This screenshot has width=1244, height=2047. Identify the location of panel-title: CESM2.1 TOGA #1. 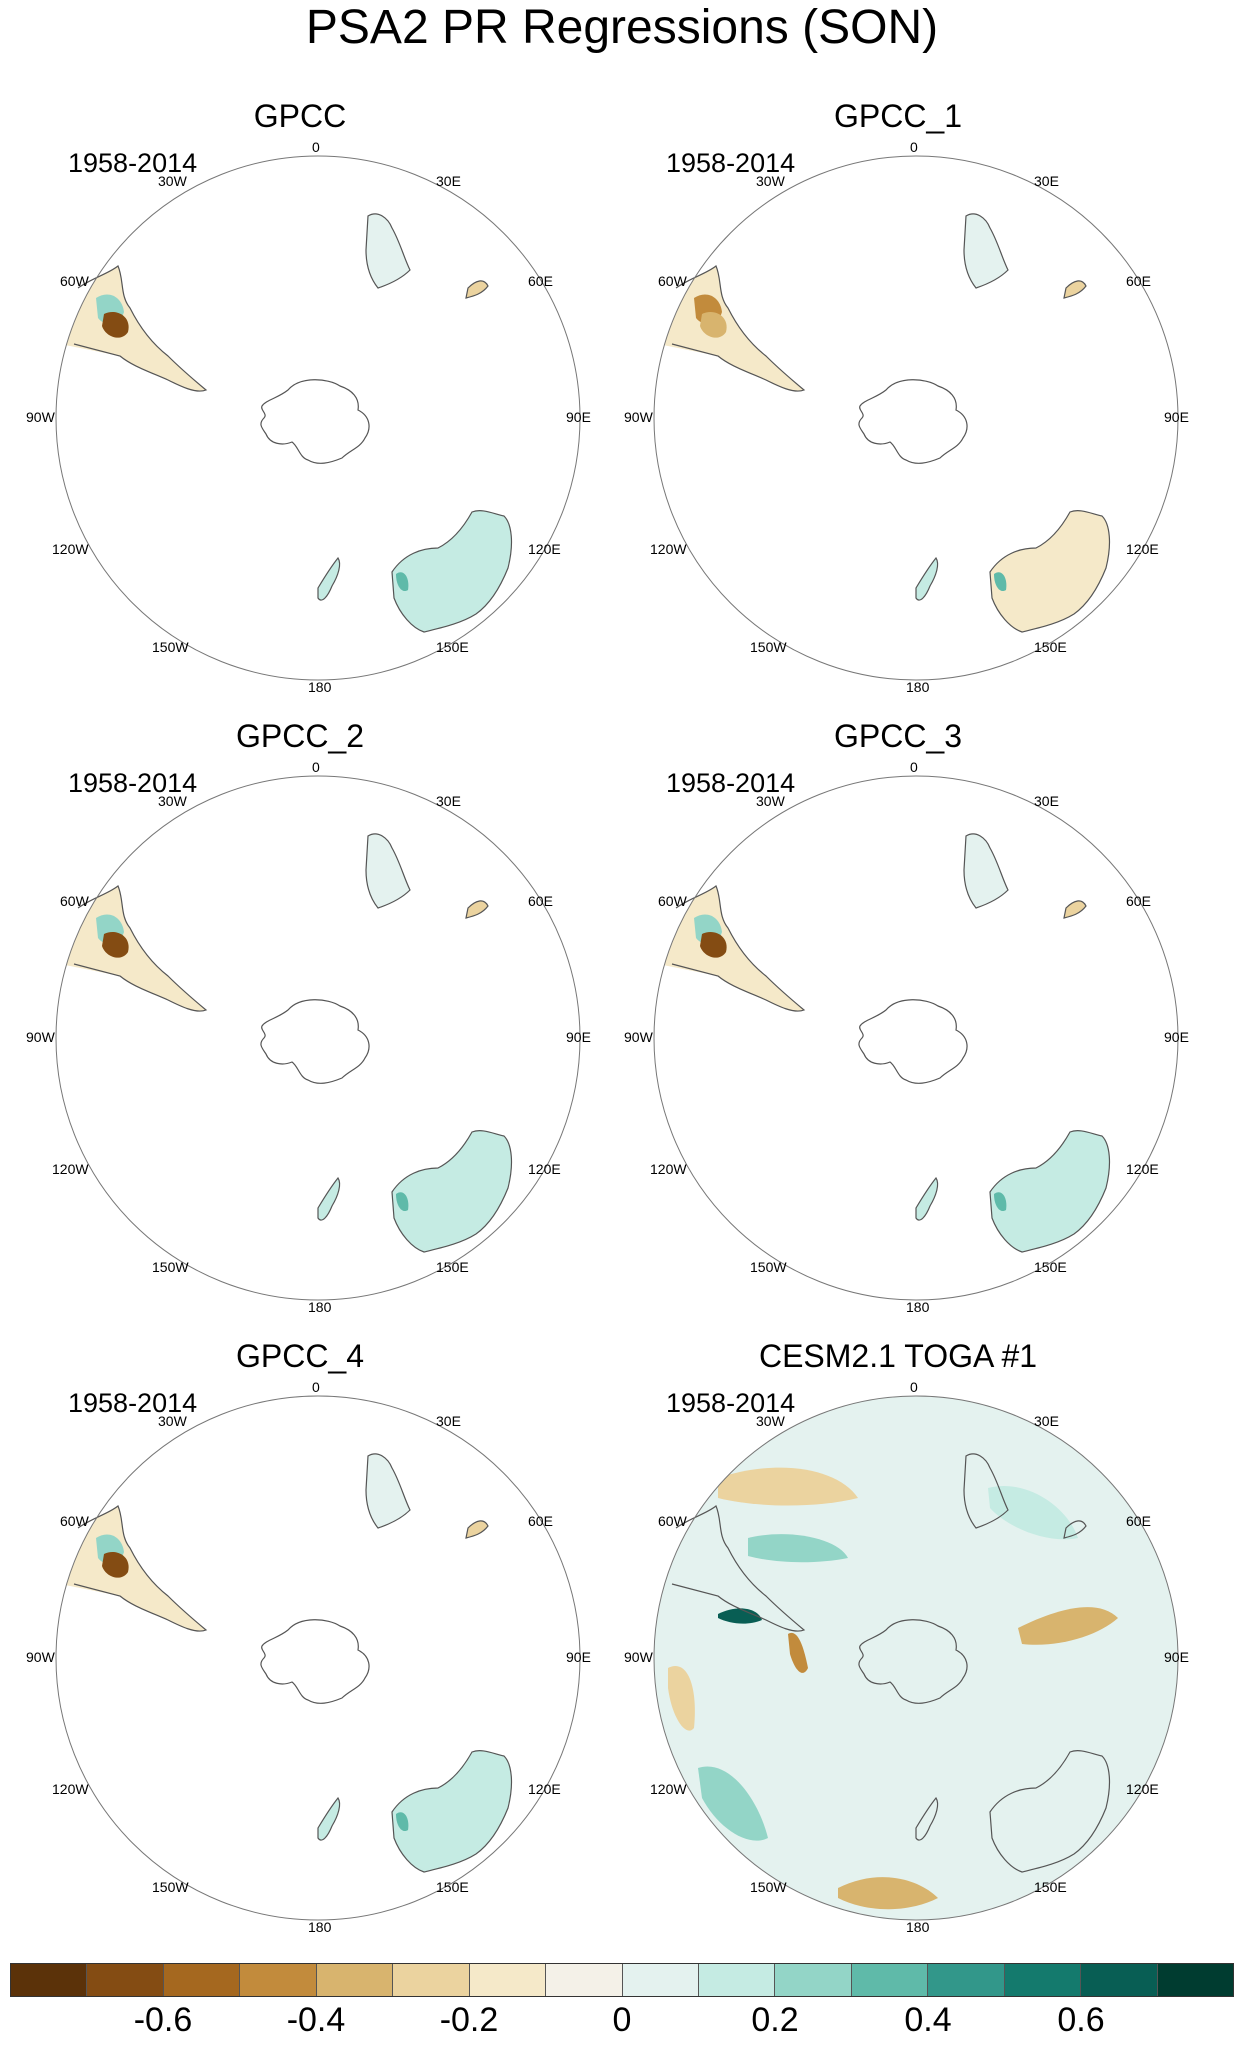
(898, 1356).